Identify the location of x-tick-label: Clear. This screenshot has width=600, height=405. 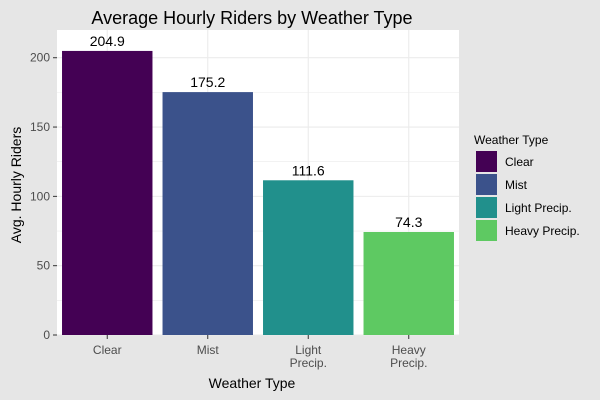
(107, 350).